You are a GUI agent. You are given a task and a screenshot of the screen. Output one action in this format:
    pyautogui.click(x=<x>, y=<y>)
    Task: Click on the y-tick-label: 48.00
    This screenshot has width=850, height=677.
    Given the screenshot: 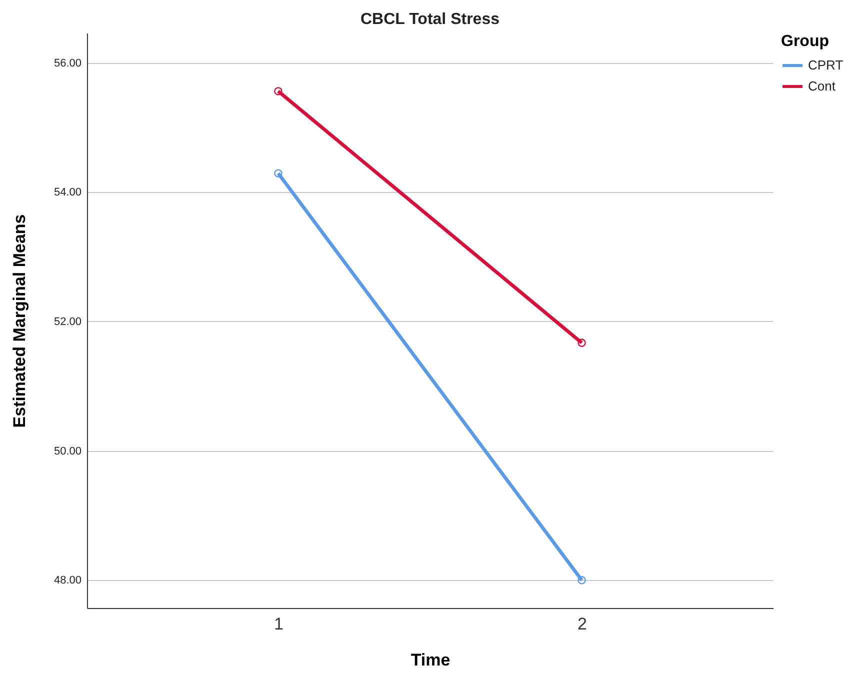 What is the action you would take?
    pyautogui.click(x=68, y=580)
    